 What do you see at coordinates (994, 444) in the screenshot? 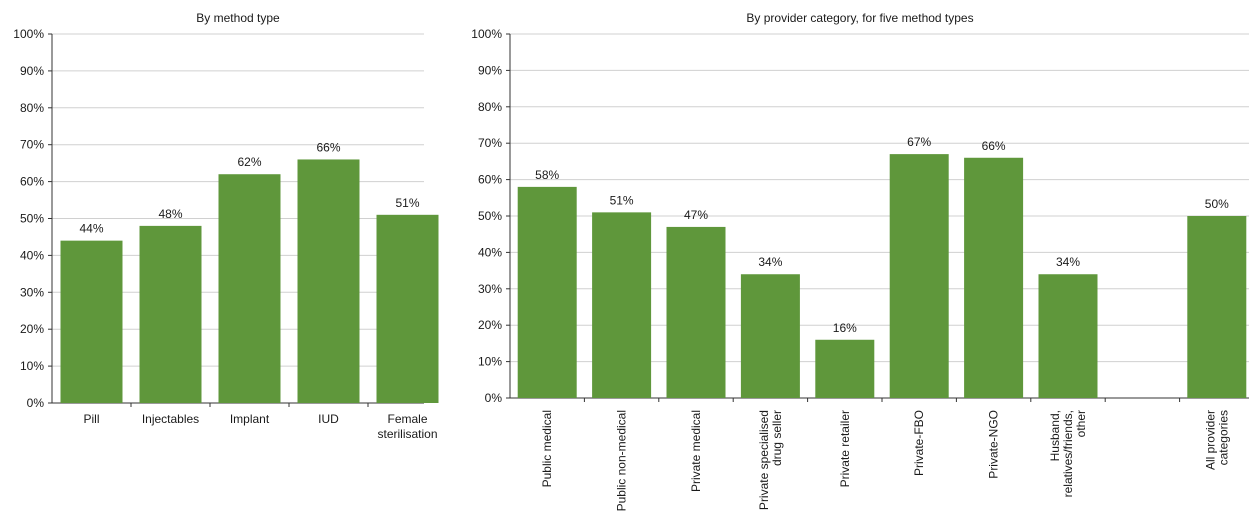
I see `x-tick-label: Private-NGO` at bounding box center [994, 444].